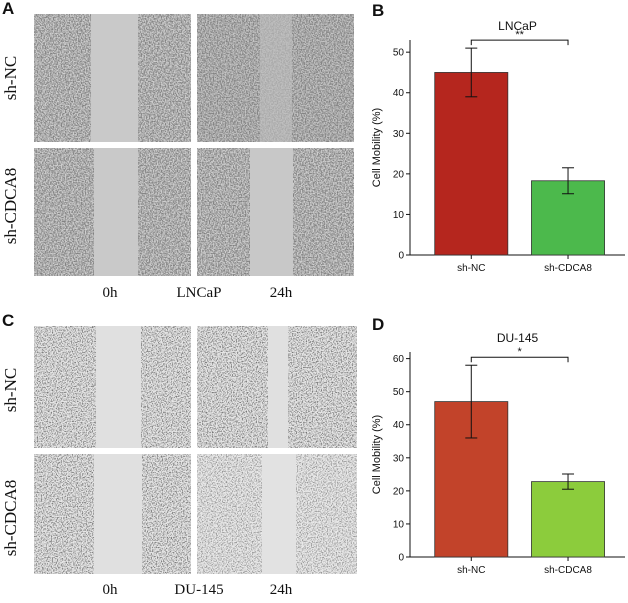 The image size is (628, 603). I want to click on caption-a-cellline: LNCaP, so click(199, 293).